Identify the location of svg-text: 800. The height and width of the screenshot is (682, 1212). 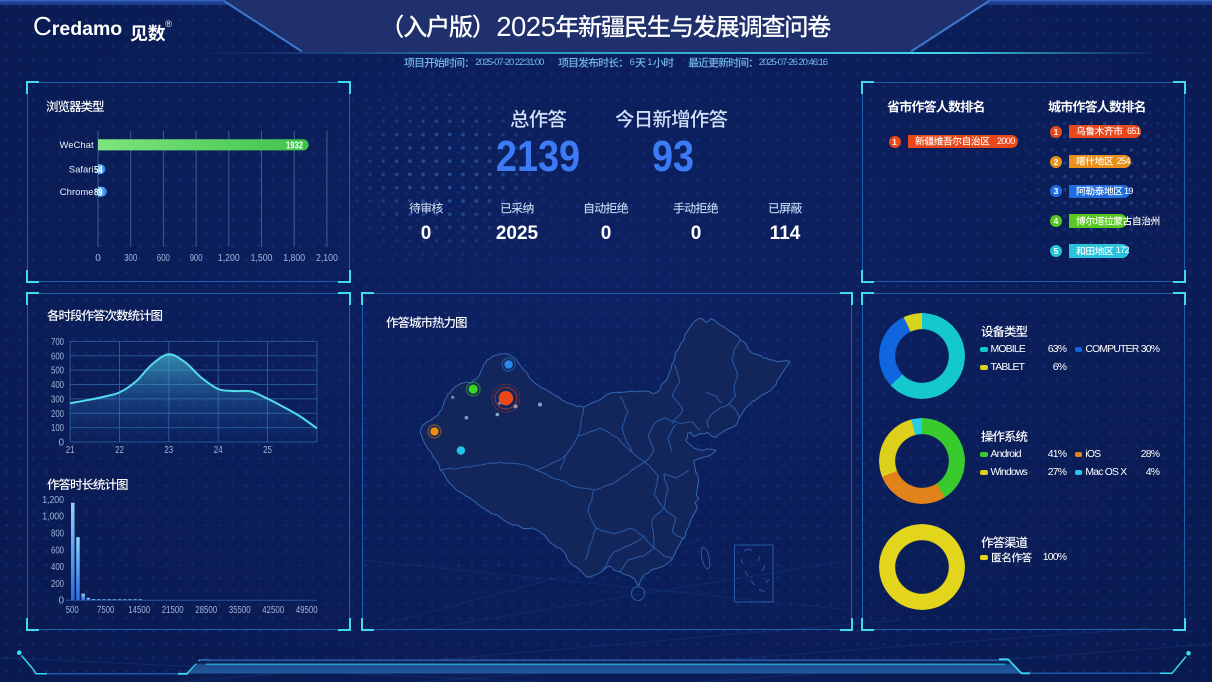
(57, 534).